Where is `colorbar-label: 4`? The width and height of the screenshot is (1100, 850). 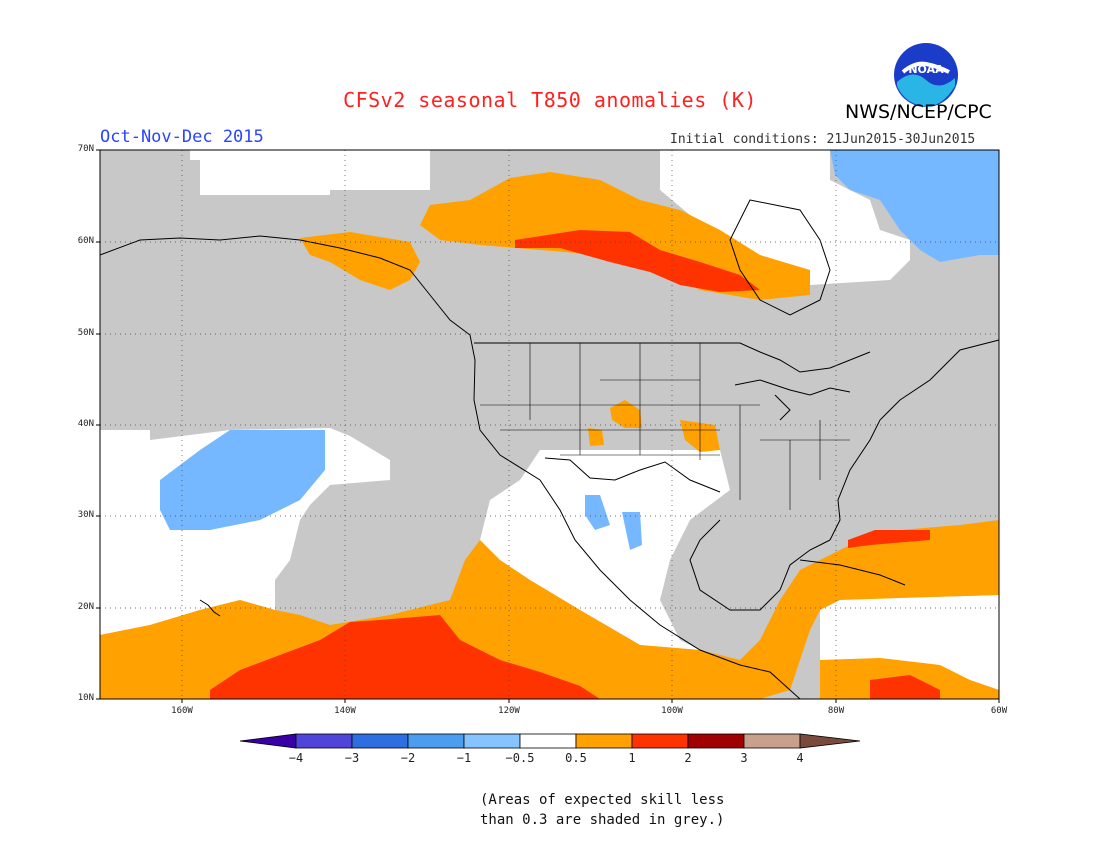
colorbar-label: 4 is located at coordinates (800, 758).